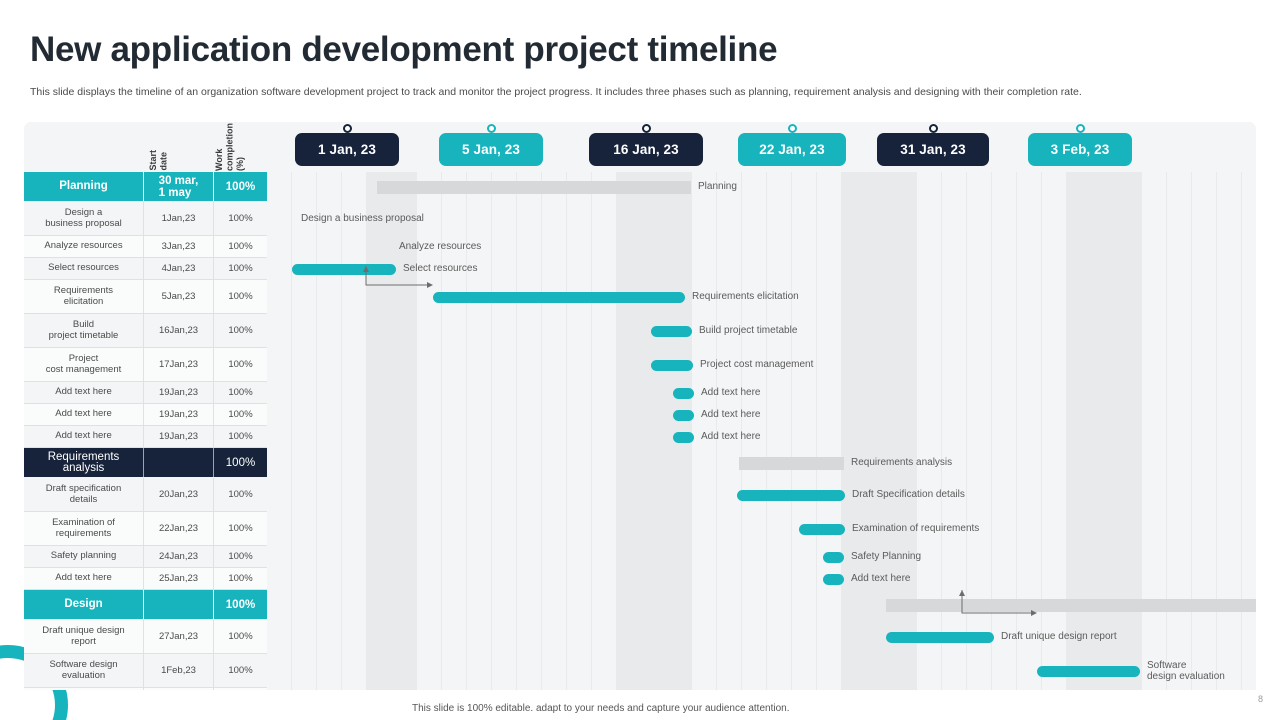  I want to click on gantt-bar-label: Select resources, so click(440, 269).